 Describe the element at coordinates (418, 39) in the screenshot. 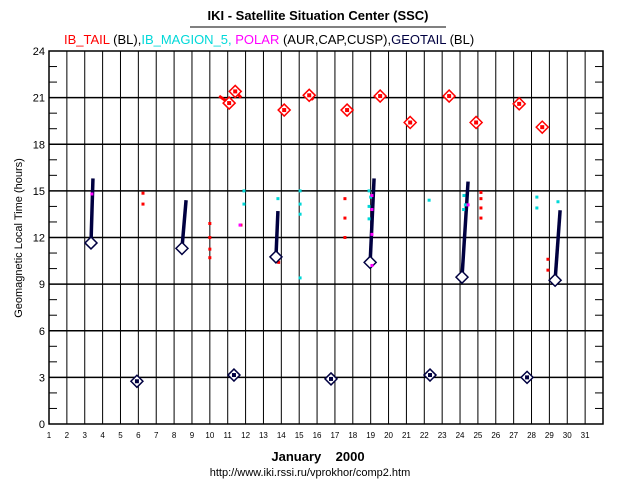

I see `legend-geotail: GEOTAIL` at that location.